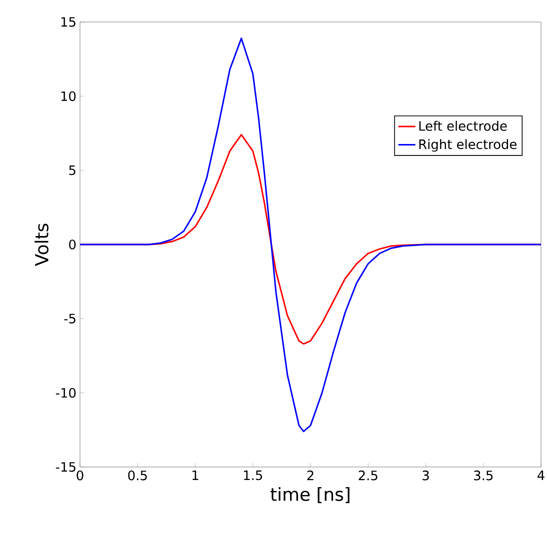 The width and height of the screenshot is (547, 544). I want to click on y-tick-label: 10, so click(68, 96).